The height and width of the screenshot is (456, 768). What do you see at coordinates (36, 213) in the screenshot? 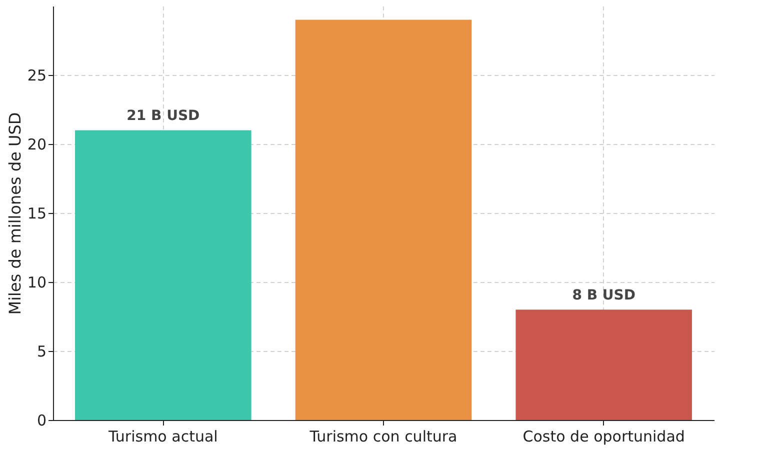
I see `y-tick-label: 15` at bounding box center [36, 213].